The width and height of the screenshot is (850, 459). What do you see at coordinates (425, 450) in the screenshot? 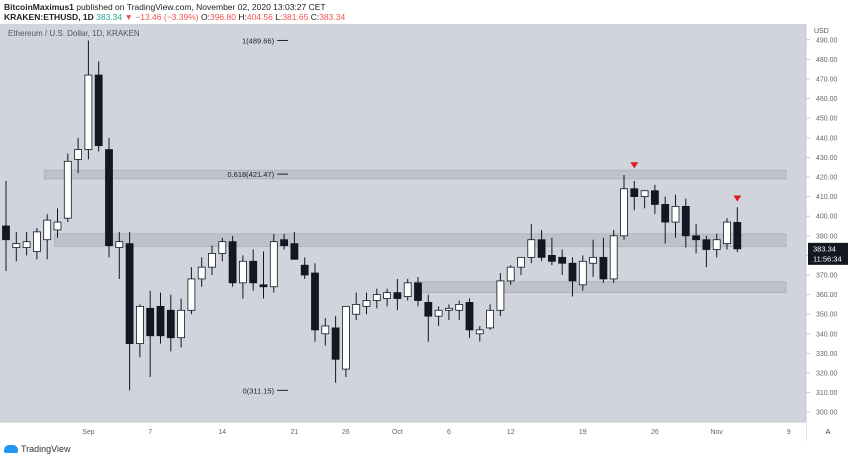
I see `footer-bar: TradingView` at bounding box center [425, 450].